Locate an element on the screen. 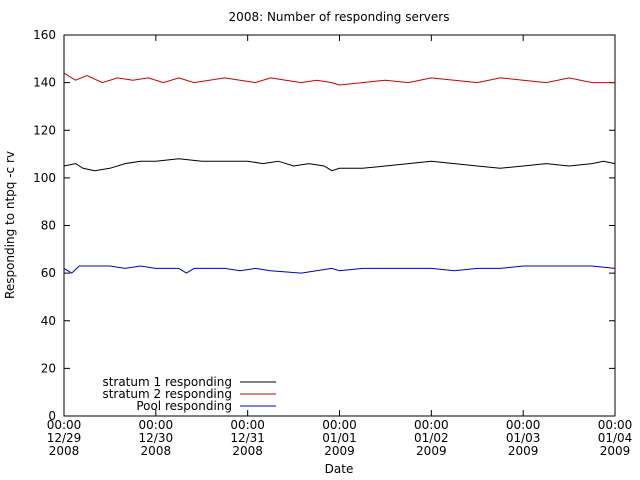 This screenshot has width=640, height=480. series-line-pool-responding is located at coordinates (339, 269).